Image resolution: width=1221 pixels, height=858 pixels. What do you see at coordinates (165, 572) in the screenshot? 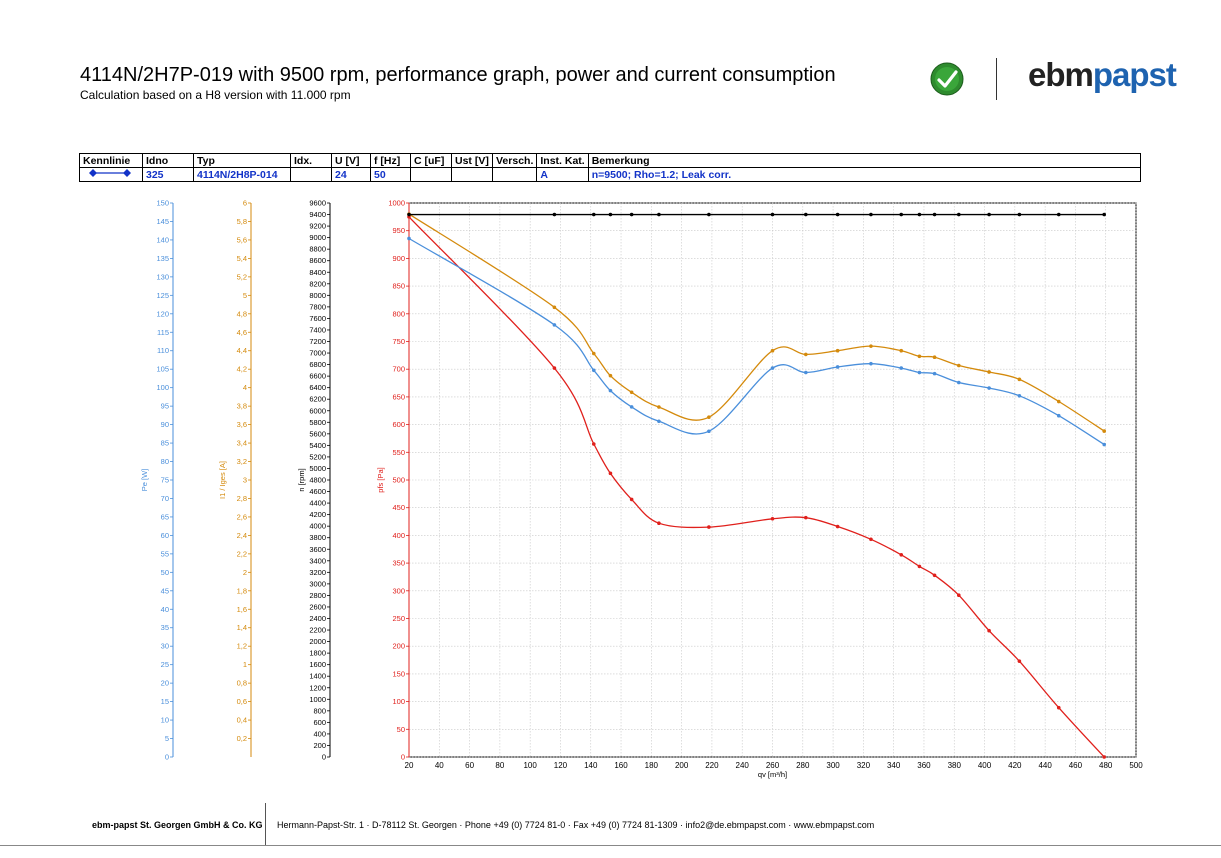
I see `power-tick-label: 50` at bounding box center [165, 572].